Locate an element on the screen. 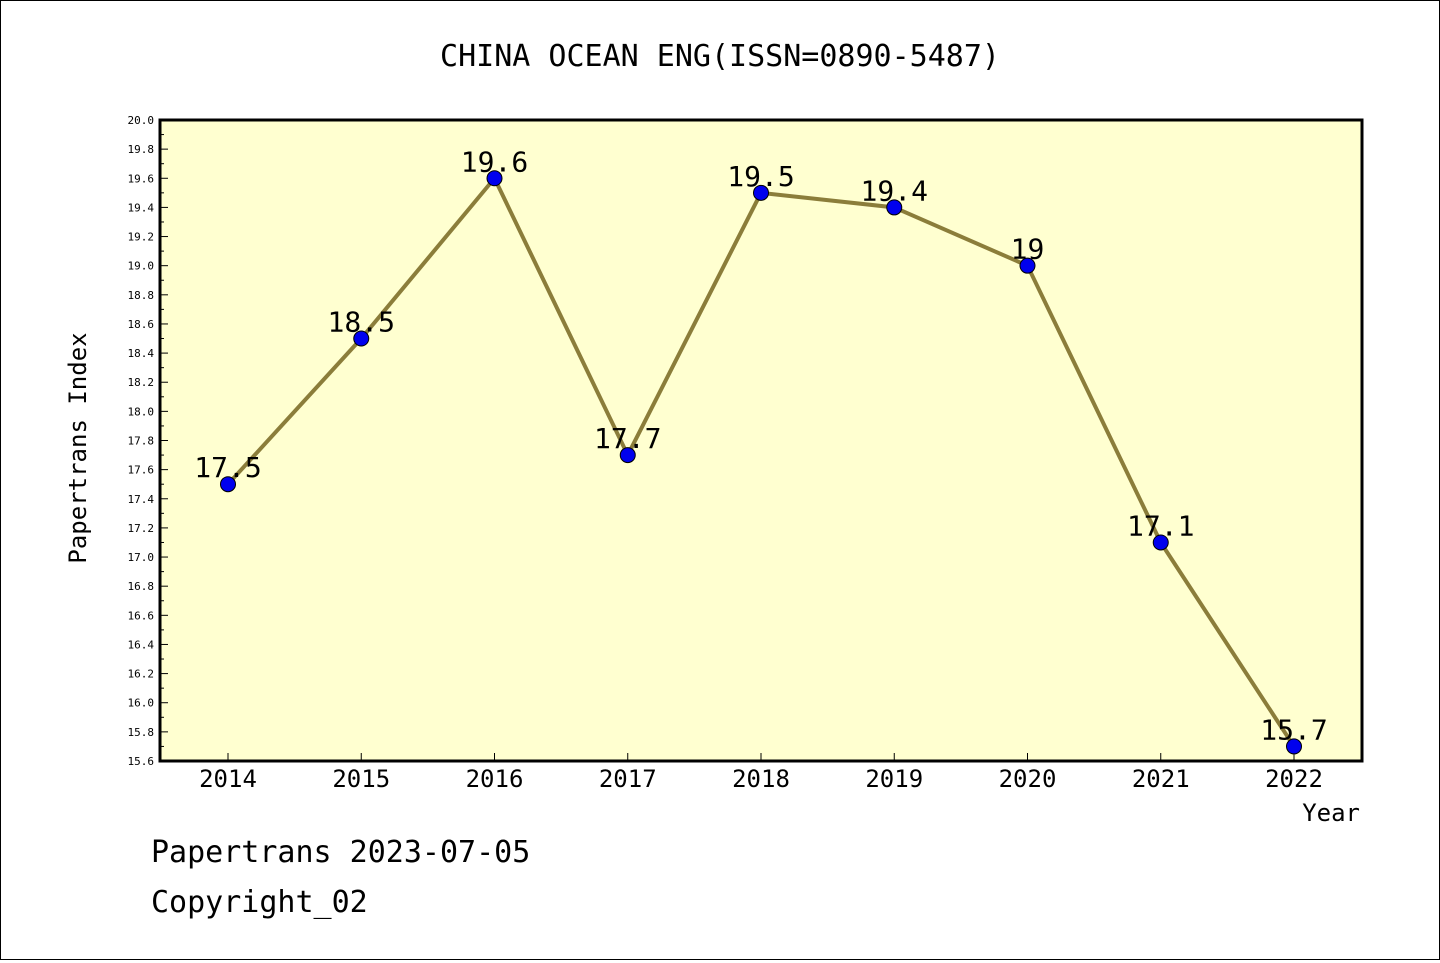 This screenshot has height=963, width=1440. x-tick-label: 2017 is located at coordinates (628, 779).